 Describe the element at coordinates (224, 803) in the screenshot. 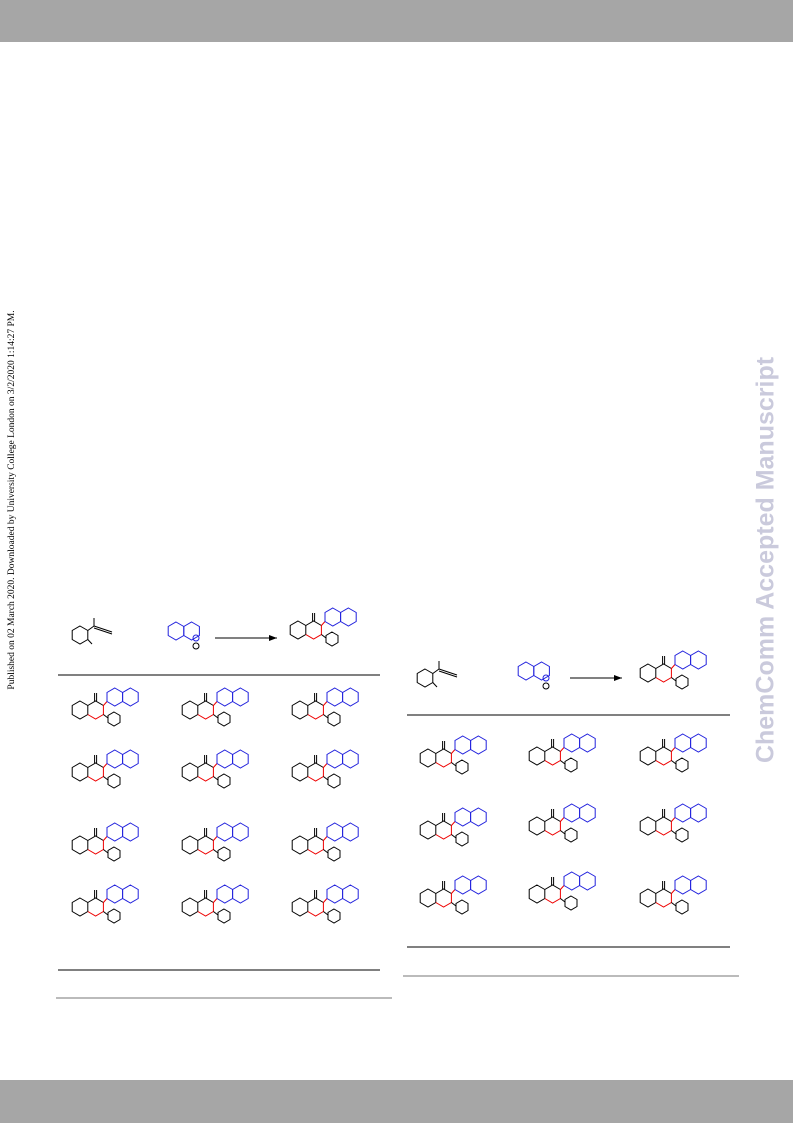

I see `left-scheme` at that location.